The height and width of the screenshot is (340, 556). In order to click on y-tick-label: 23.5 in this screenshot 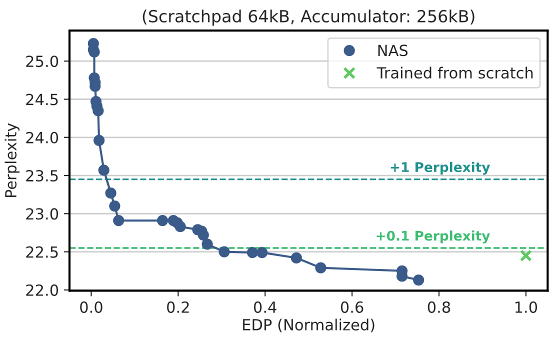, I will do `click(42, 176)`.